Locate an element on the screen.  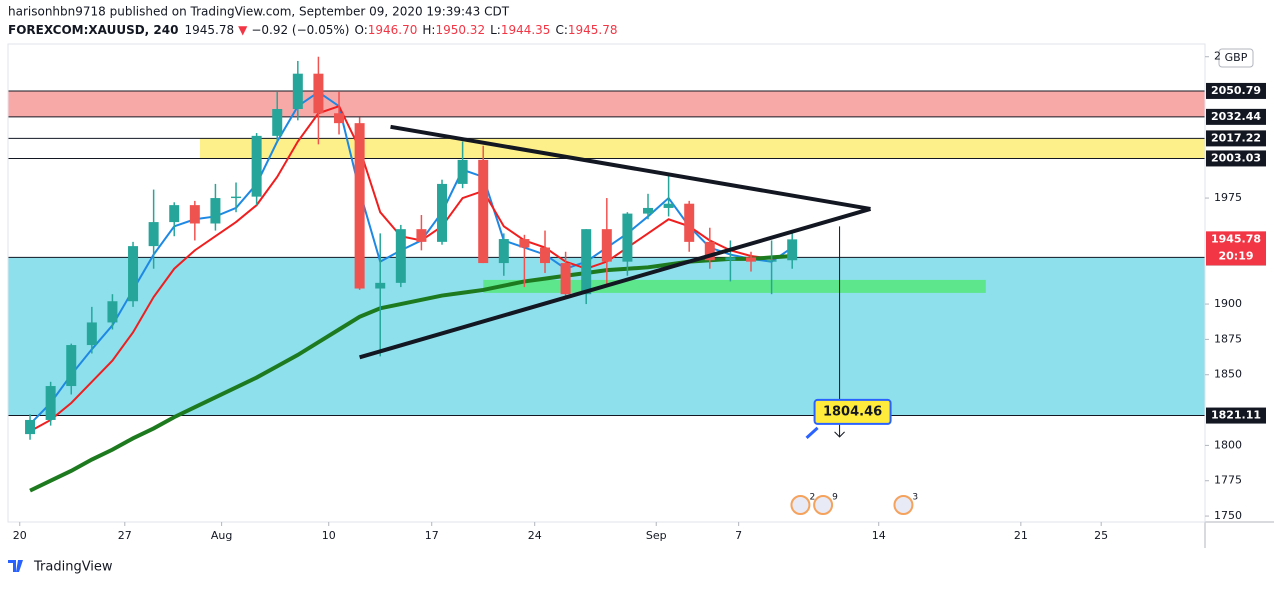
ohlc-value: 1946.70 is located at coordinates (393, 30).